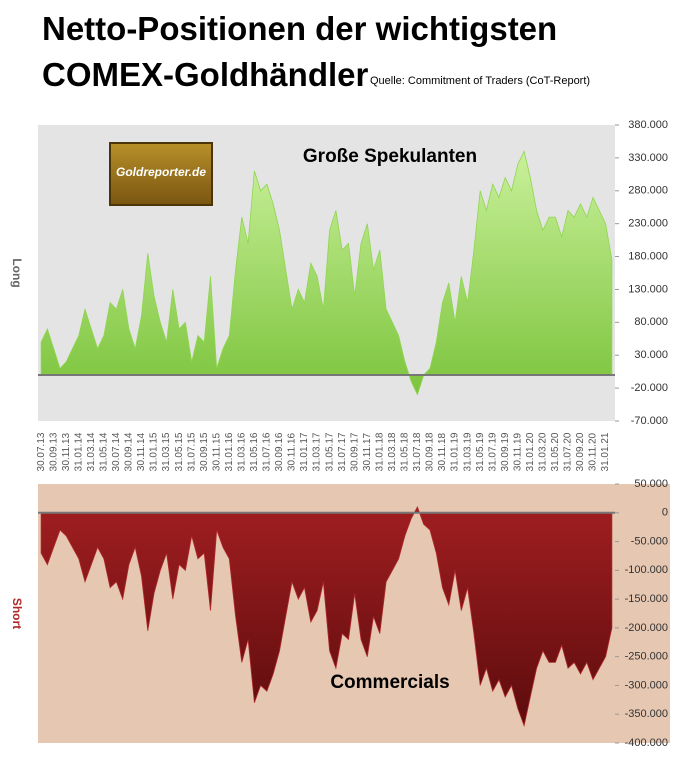 The width and height of the screenshot is (687, 762). I want to click on y-tick-label: 80.000, so click(651, 322).